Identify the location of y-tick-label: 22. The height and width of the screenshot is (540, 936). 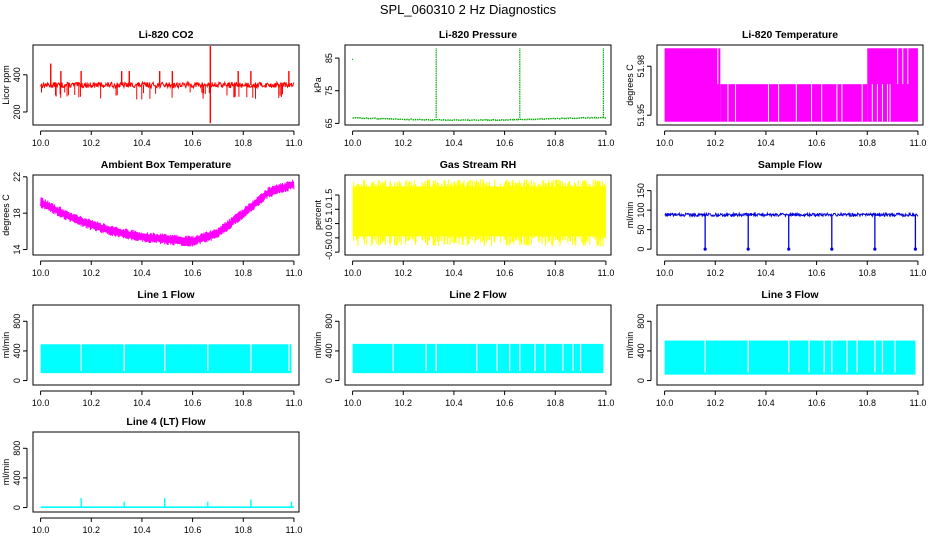
(17, 177).